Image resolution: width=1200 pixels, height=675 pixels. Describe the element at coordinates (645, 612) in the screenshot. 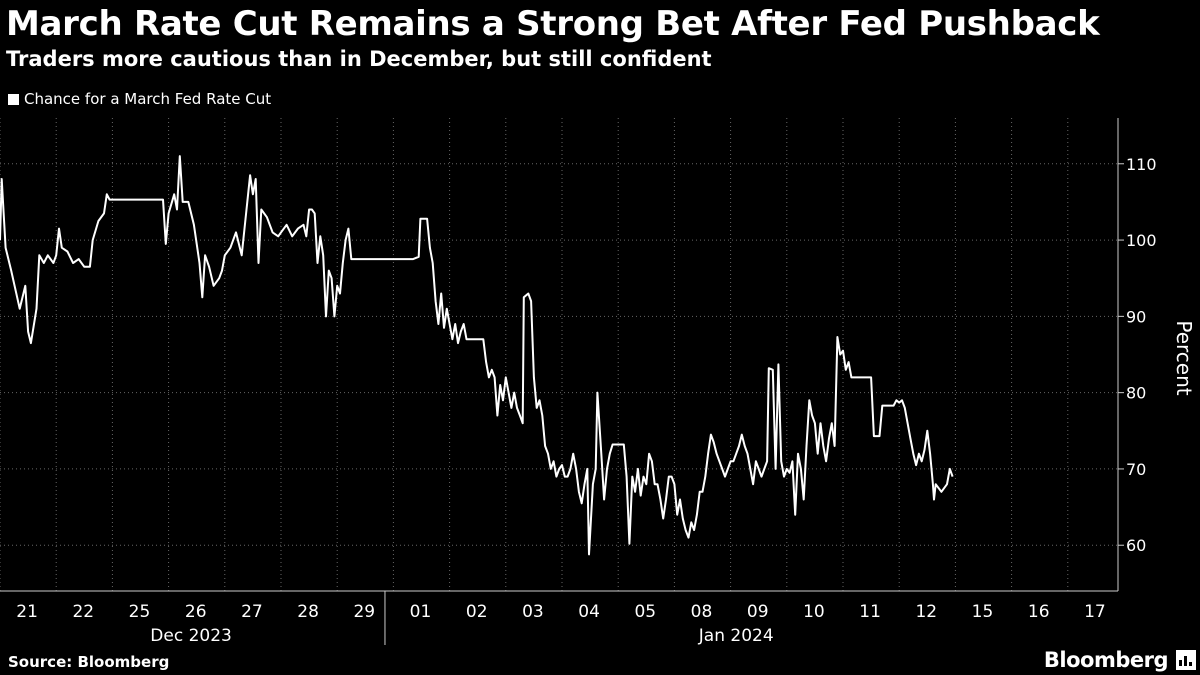

I see `x-tick-label: 05` at that location.